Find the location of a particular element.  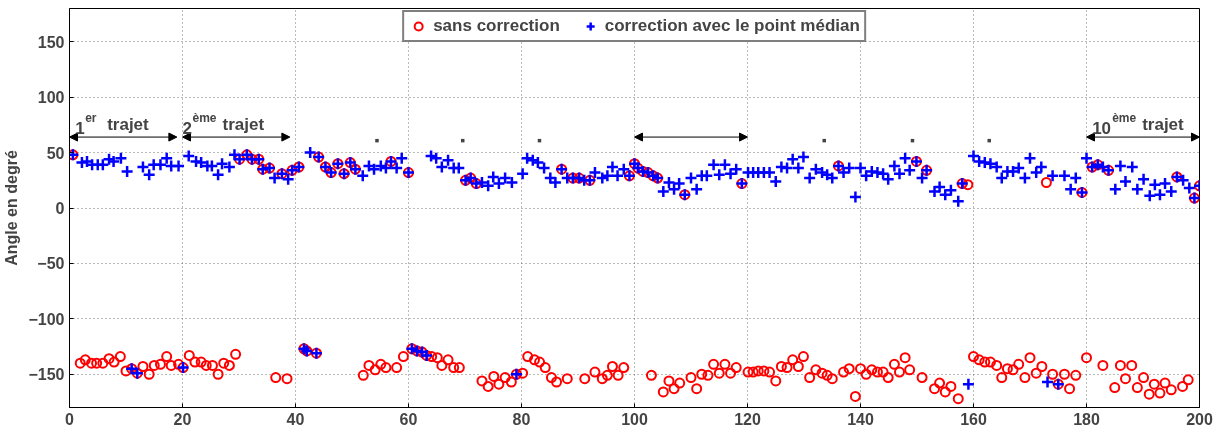

legend-label: correction avec le point médian is located at coordinates (732, 26).